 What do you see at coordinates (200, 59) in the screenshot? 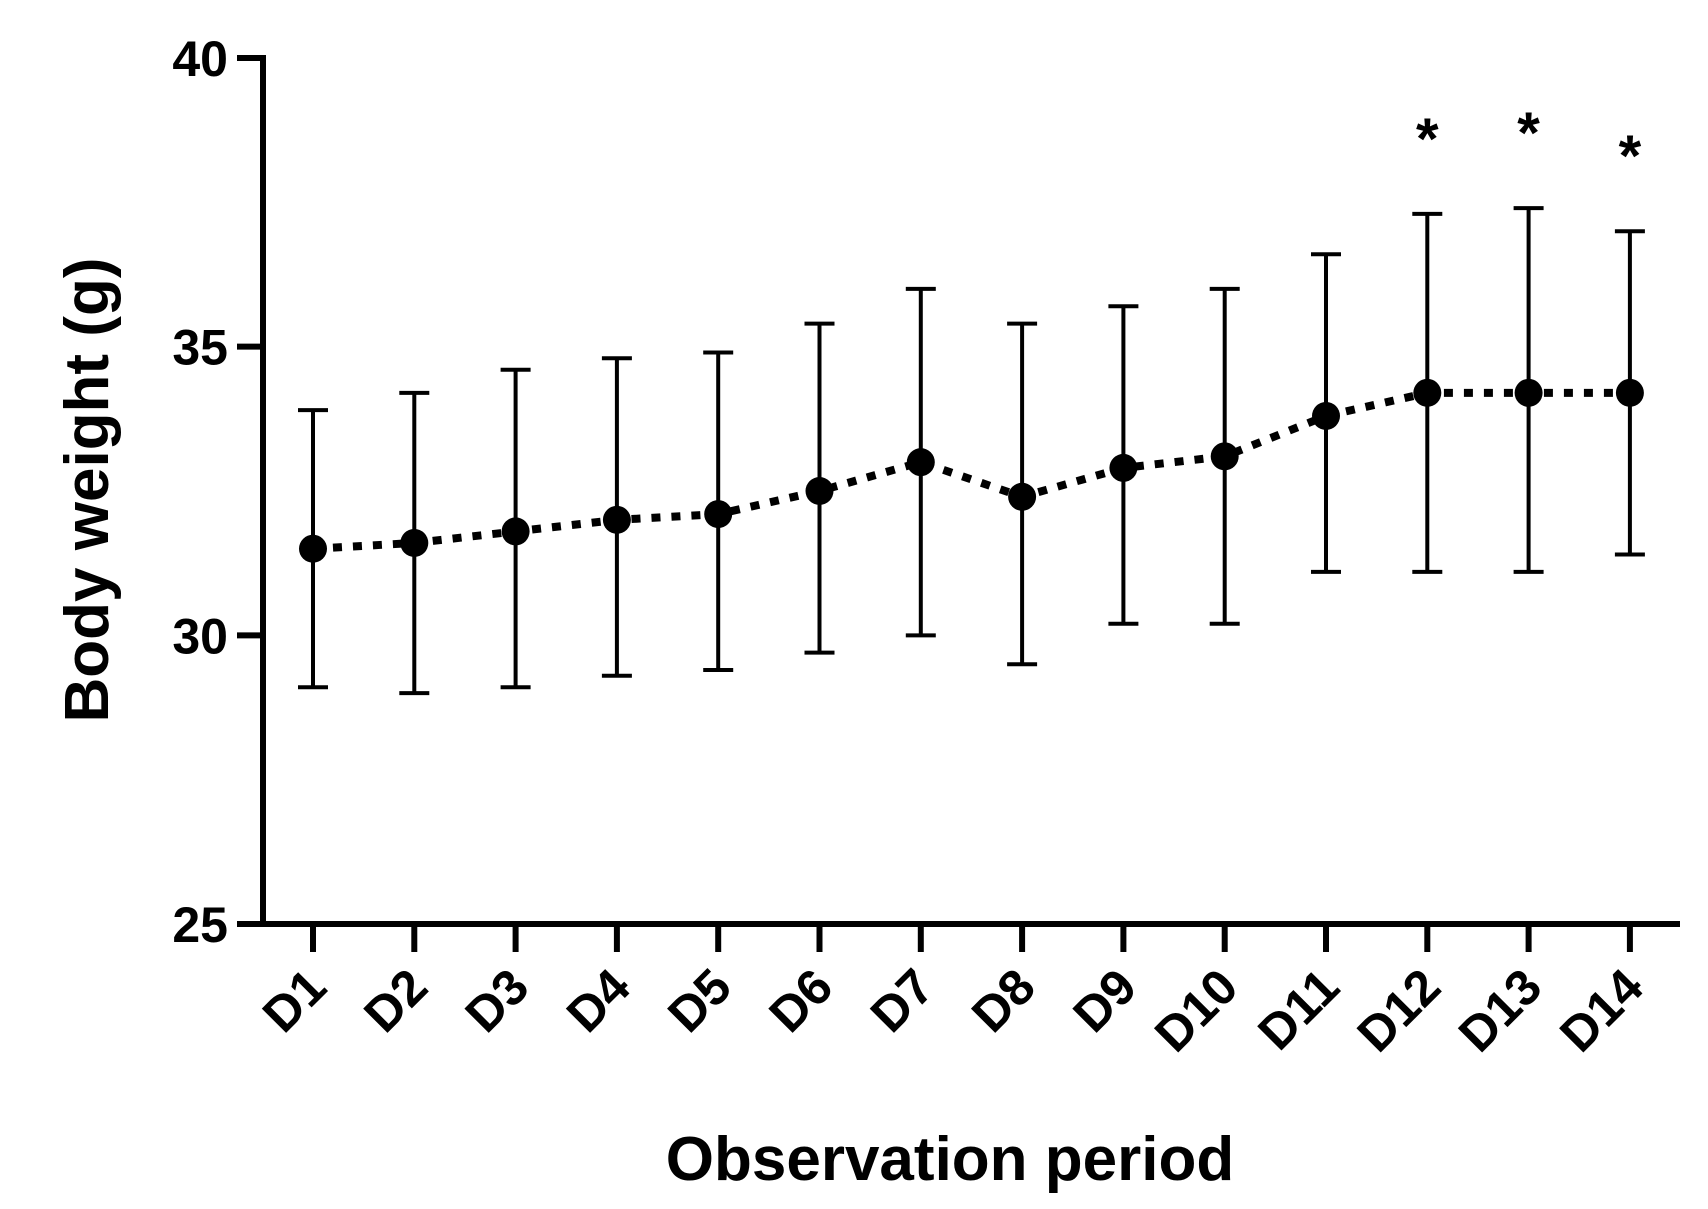
I see `y-tick-label: 40` at bounding box center [200, 59].